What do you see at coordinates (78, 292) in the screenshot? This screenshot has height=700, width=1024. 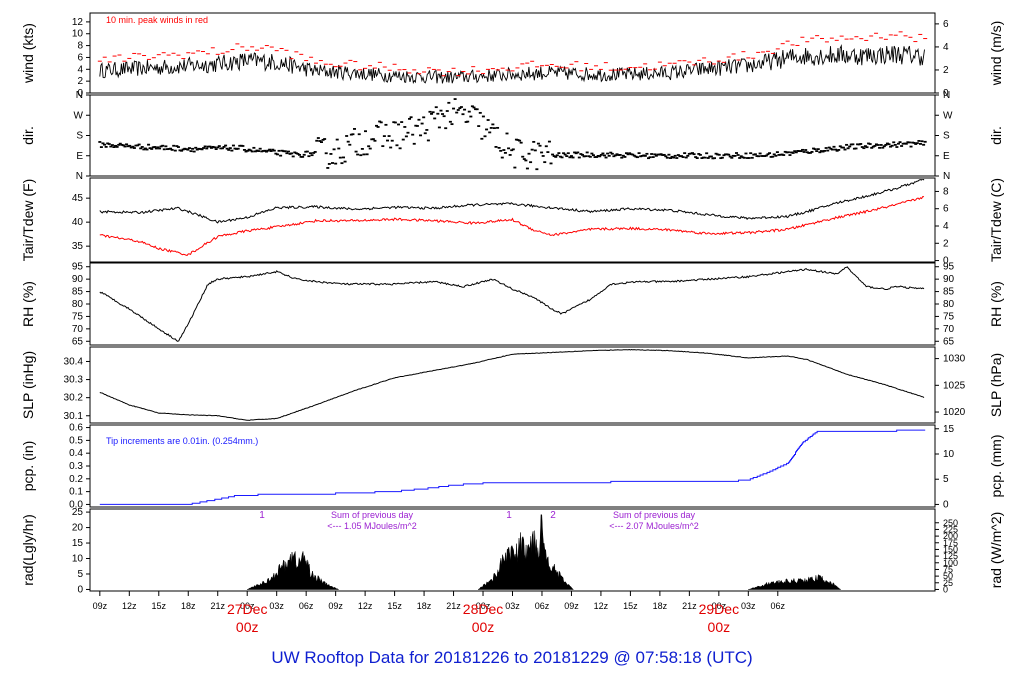 I see `y-tick-label: 85` at bounding box center [78, 292].